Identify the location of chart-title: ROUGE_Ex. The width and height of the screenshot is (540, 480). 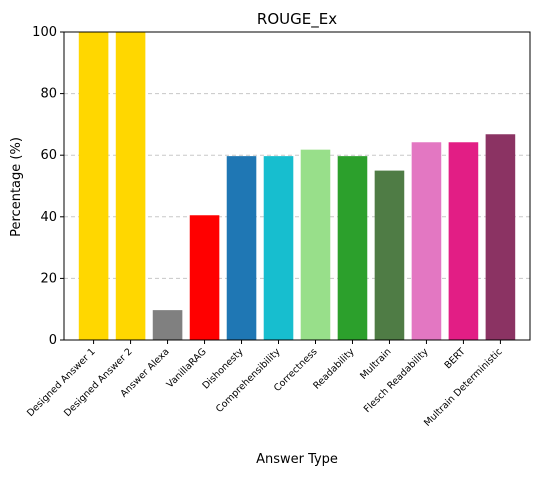
(297, 19).